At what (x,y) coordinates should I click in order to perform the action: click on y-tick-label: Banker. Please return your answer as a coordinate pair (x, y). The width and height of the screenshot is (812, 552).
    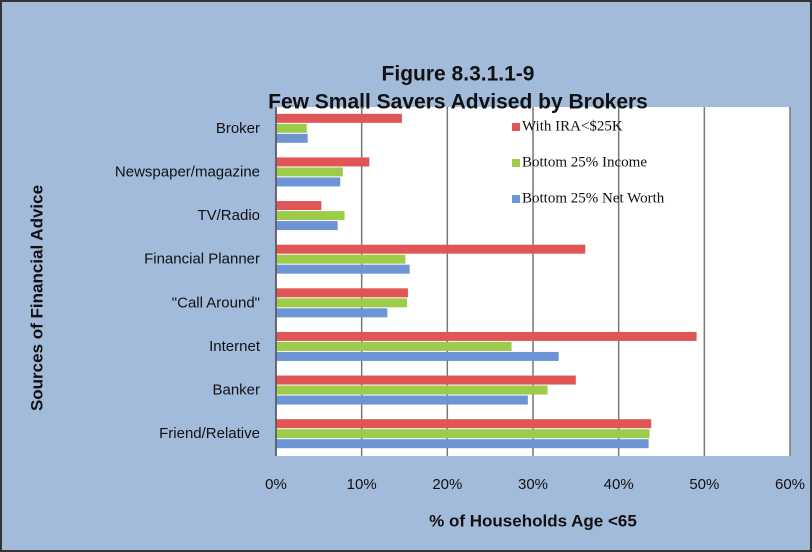
    Looking at the image, I should click on (236, 390).